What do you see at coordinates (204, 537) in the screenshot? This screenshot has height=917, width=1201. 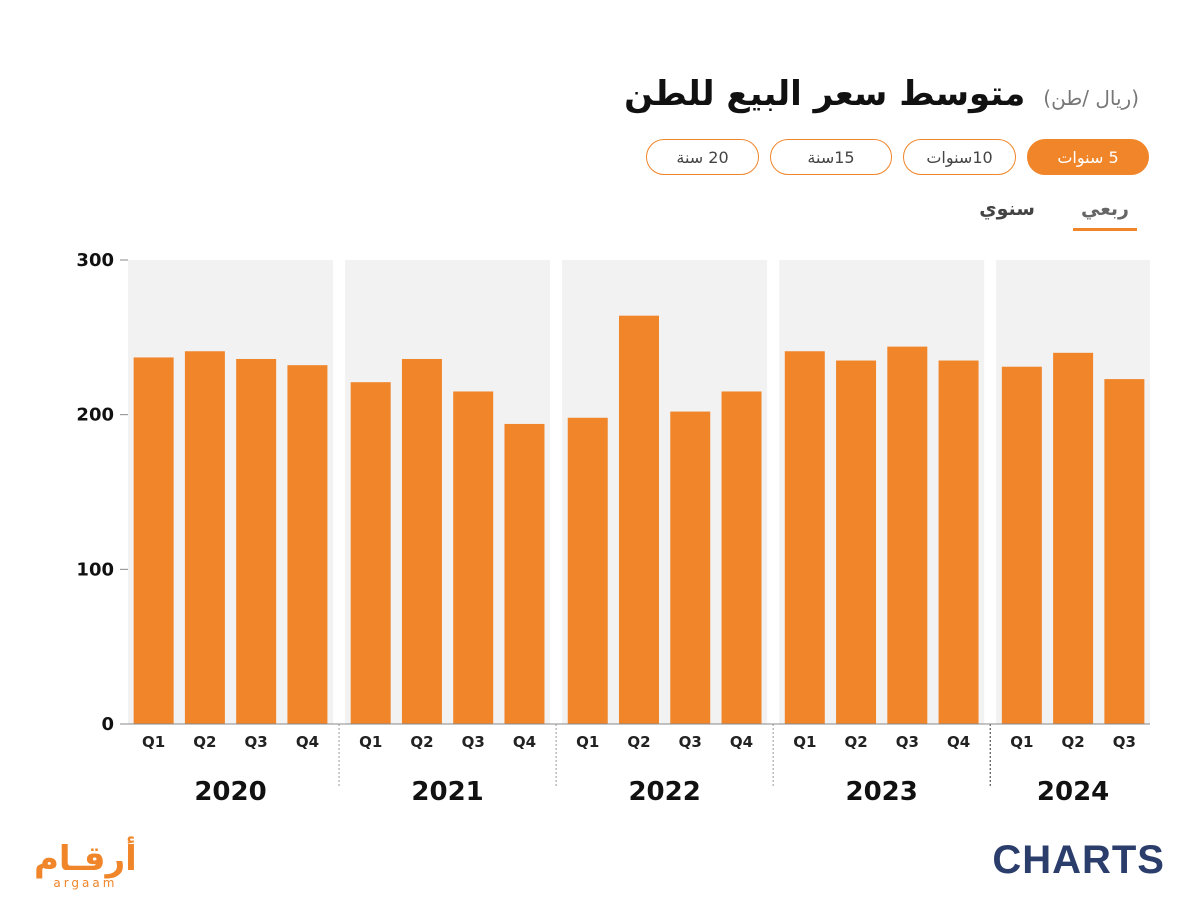 I see `bar-2020-Q2` at bounding box center [204, 537].